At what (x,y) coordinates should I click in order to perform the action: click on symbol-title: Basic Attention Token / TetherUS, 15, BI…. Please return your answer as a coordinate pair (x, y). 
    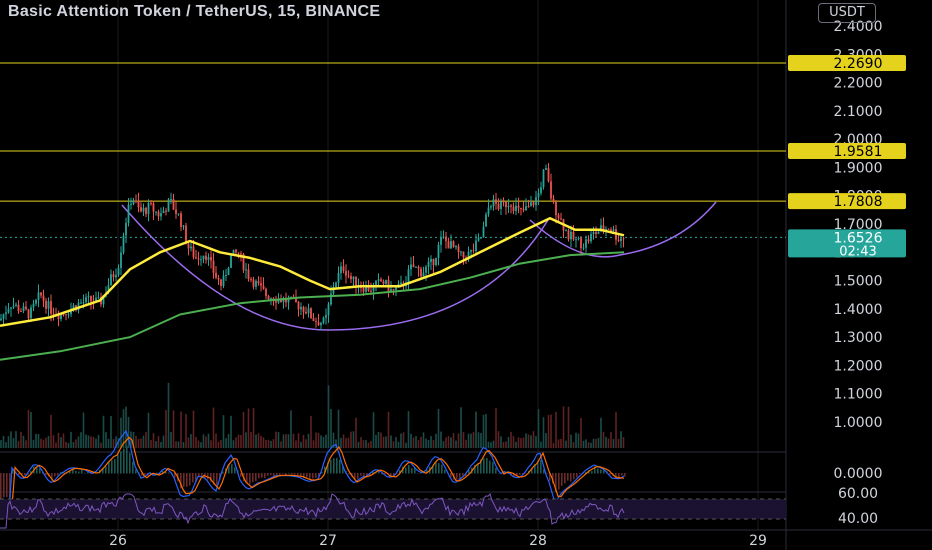
    Looking at the image, I should click on (194, 11).